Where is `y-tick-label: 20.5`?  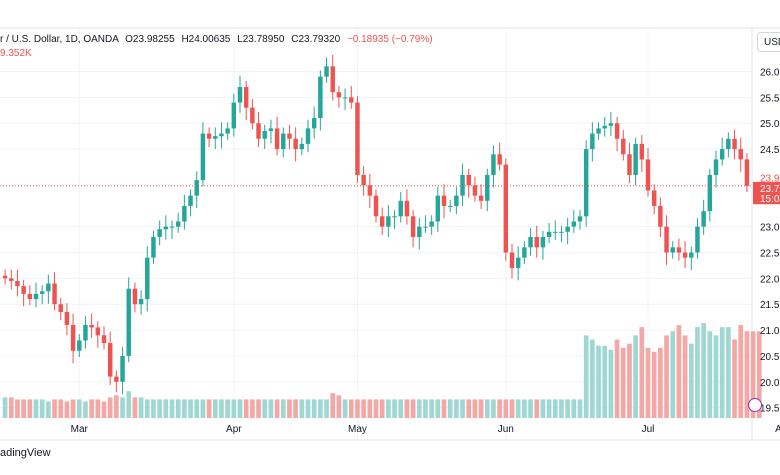
y-tick-label: 20.5 is located at coordinates (770, 357).